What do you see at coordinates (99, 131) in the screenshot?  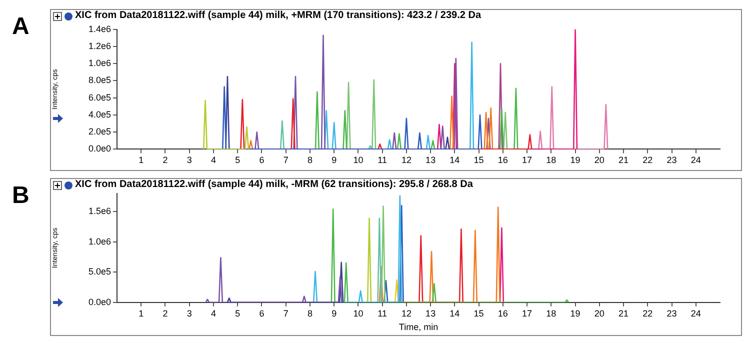 I see `y-tick-label: 2.0e5` at bounding box center [99, 131].